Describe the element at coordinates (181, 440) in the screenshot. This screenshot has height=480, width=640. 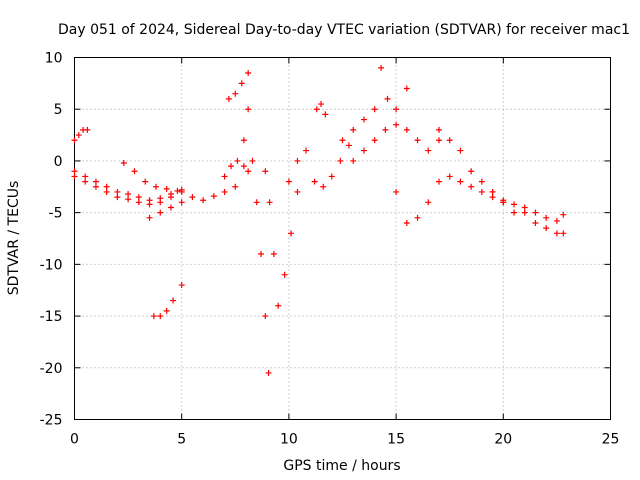
I see `x-tick-label: 5` at that location.